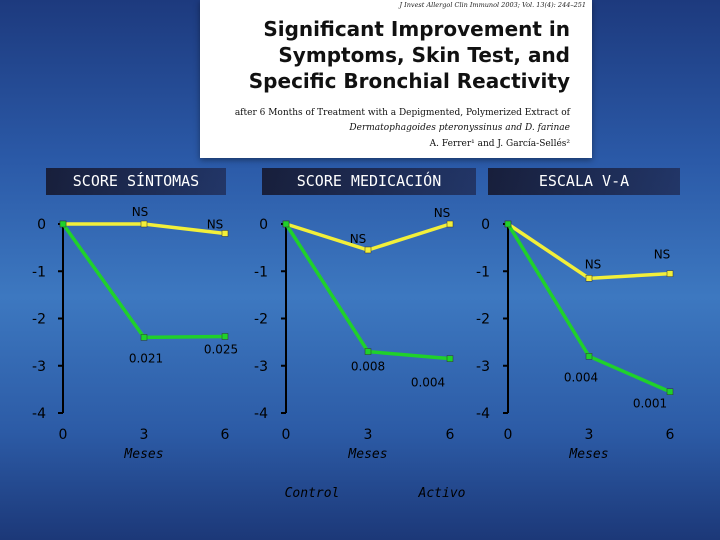 The image size is (720, 540). What do you see at coordinates (584, 181) in the screenshot?
I see `chart-title-escala: ESCALA V-A` at bounding box center [584, 181].